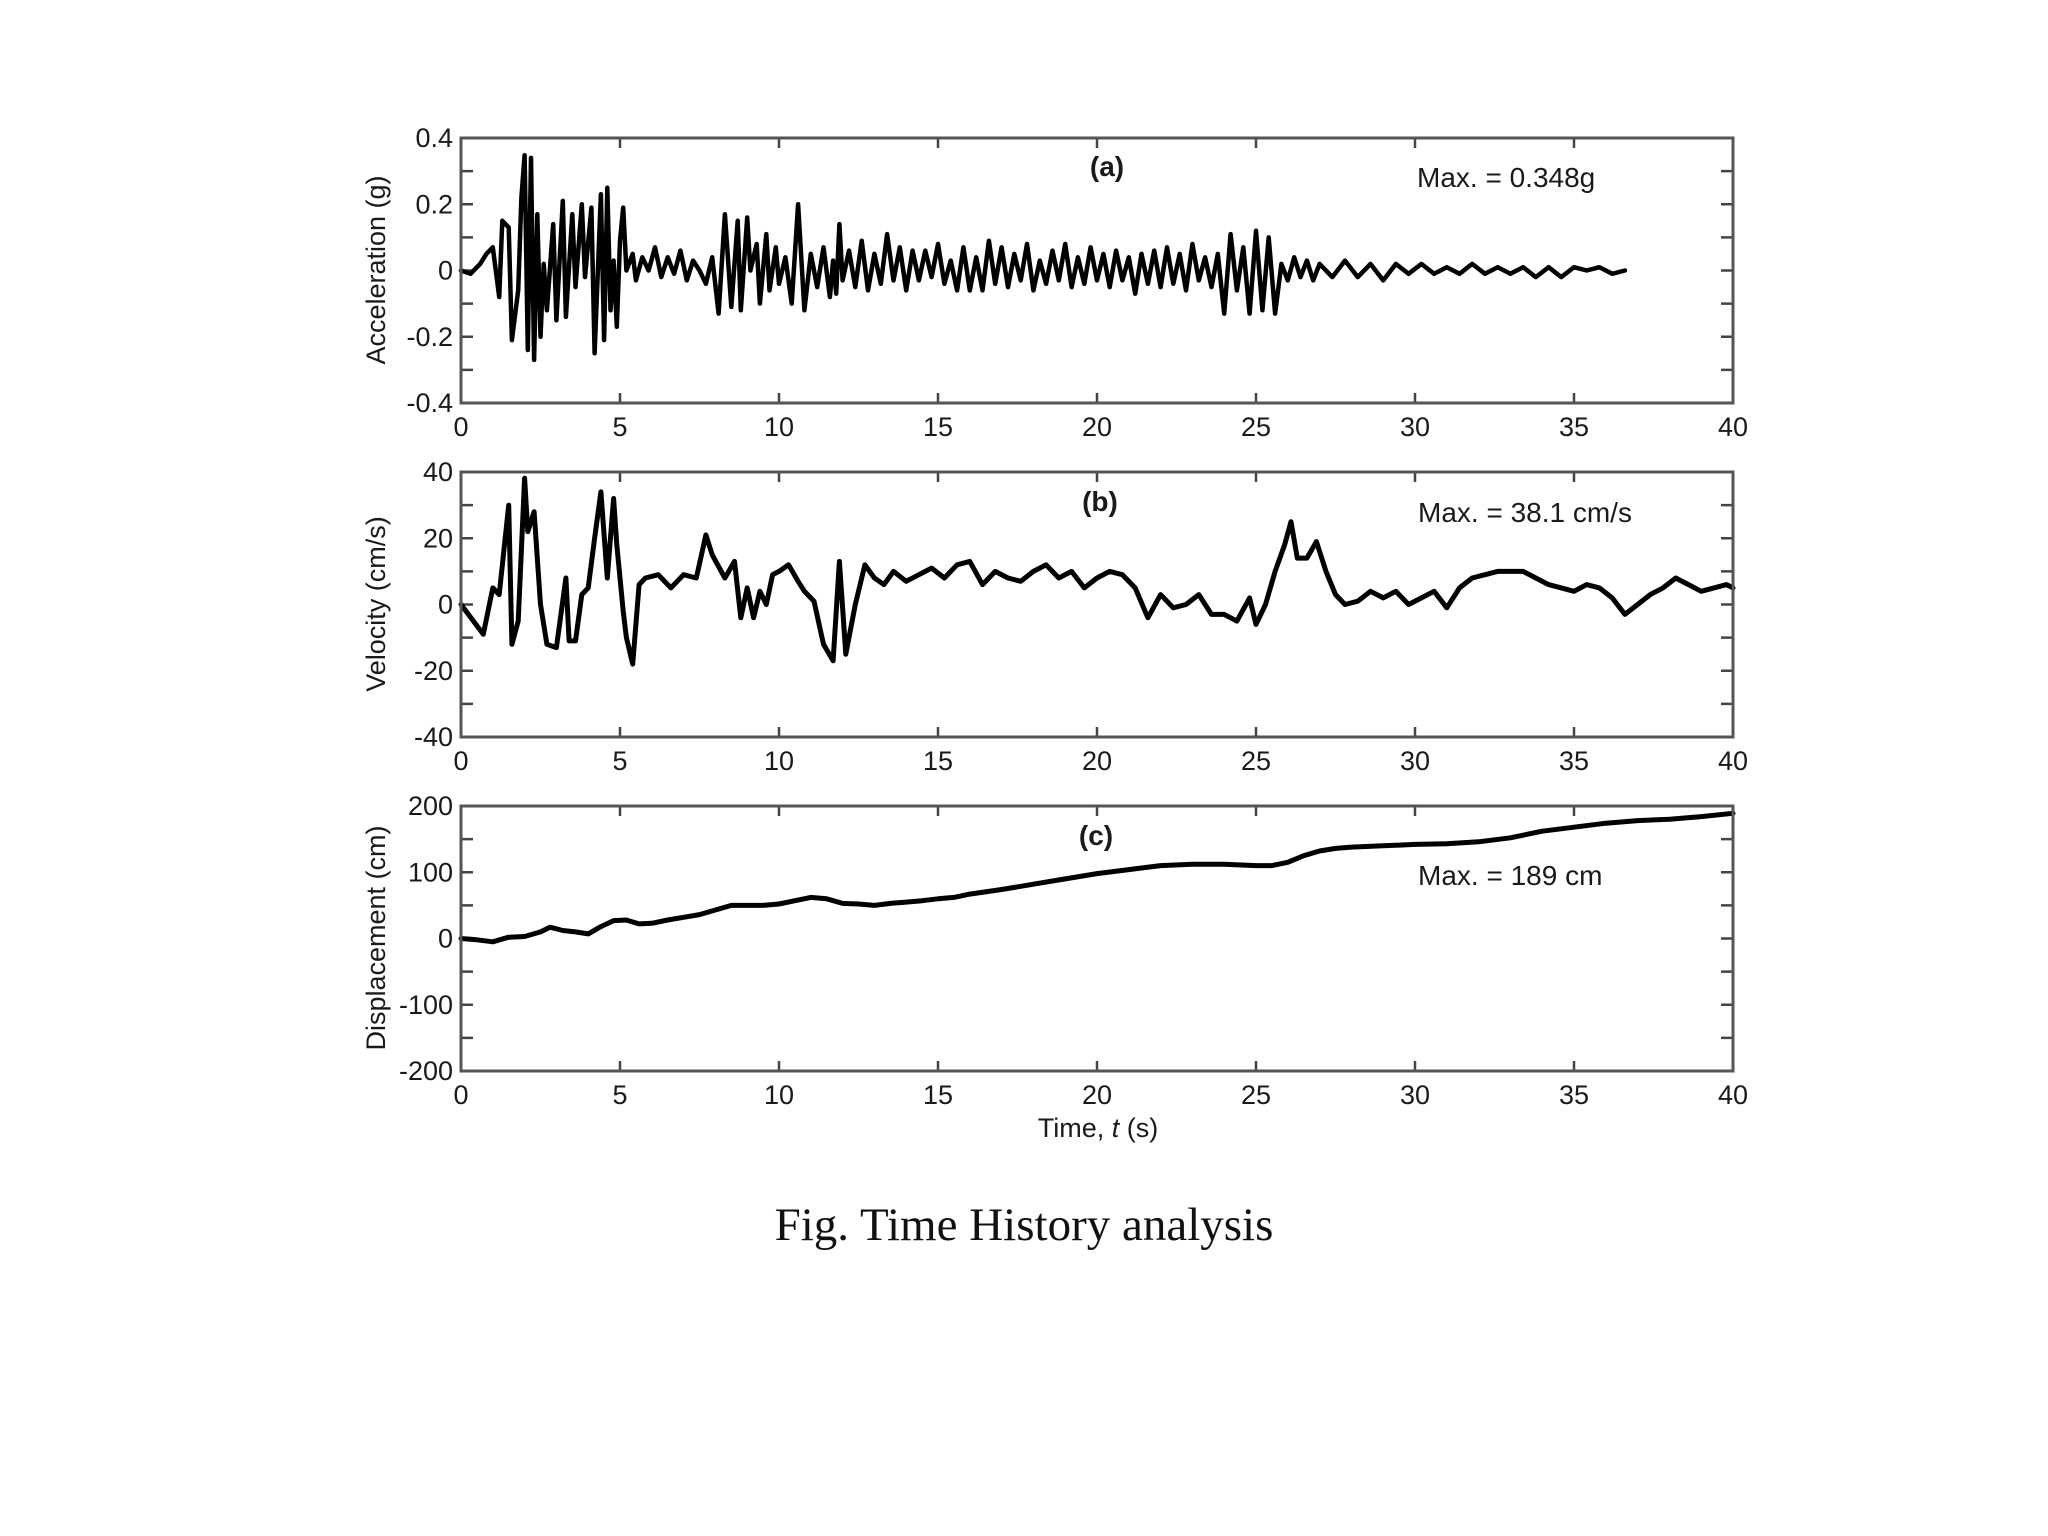 The height and width of the screenshot is (1536, 2048). What do you see at coordinates (430, 806) in the screenshot?
I see `ytick-label: 200` at bounding box center [430, 806].